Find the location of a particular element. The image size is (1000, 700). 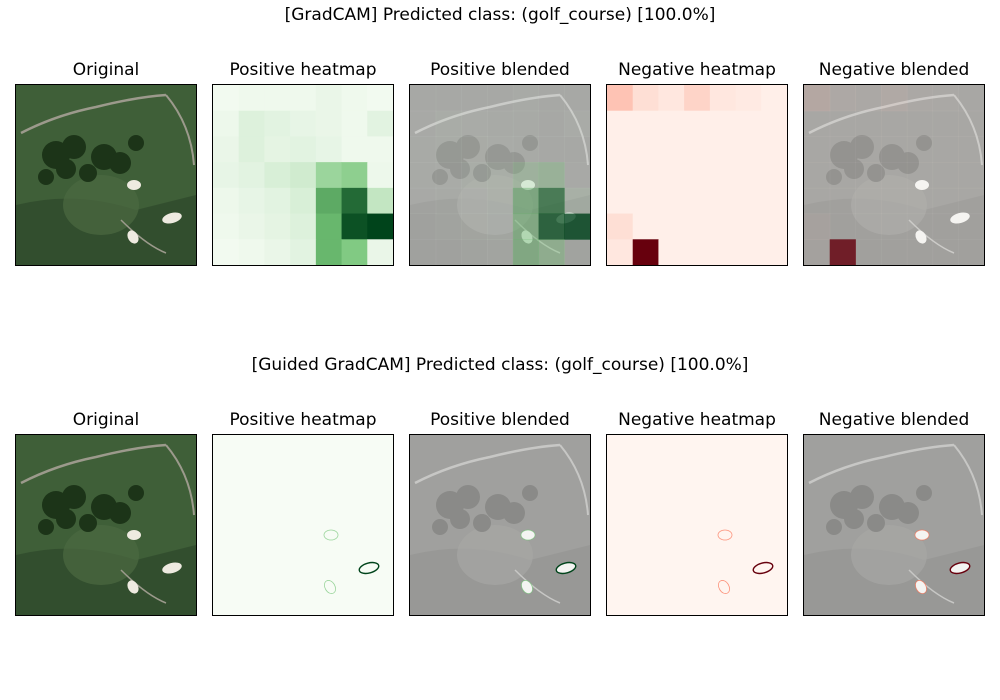

gradcam-positive-heatmap-panel is located at coordinates (303, 175).